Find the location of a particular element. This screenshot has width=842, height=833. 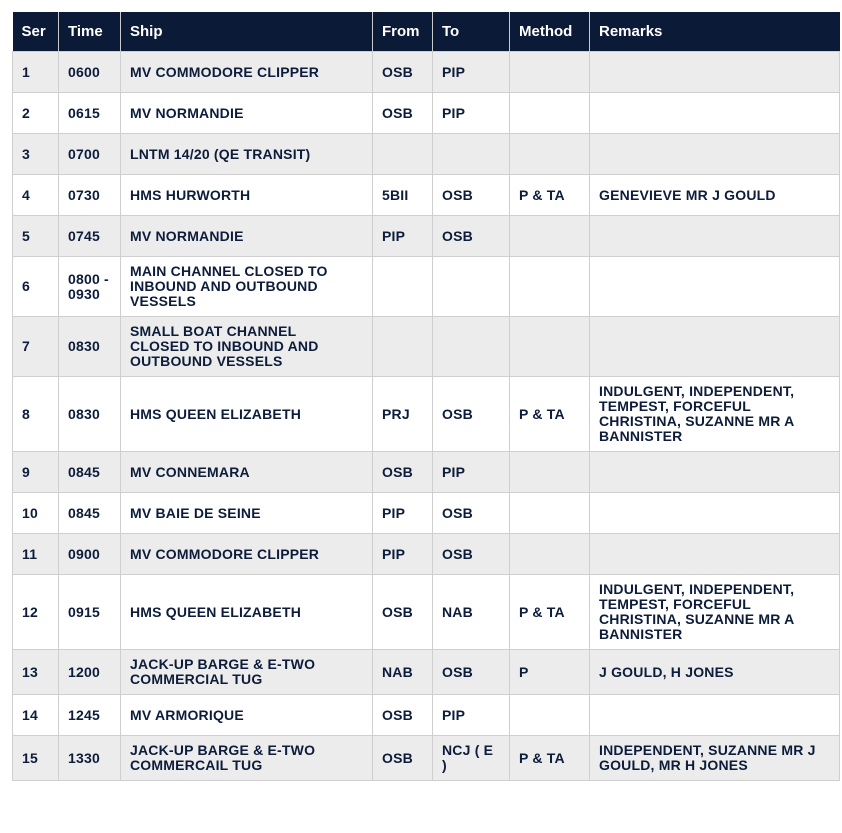

table-row: 9 0845 MV CONNEMARA OSB PIP is located at coordinates (426, 472).